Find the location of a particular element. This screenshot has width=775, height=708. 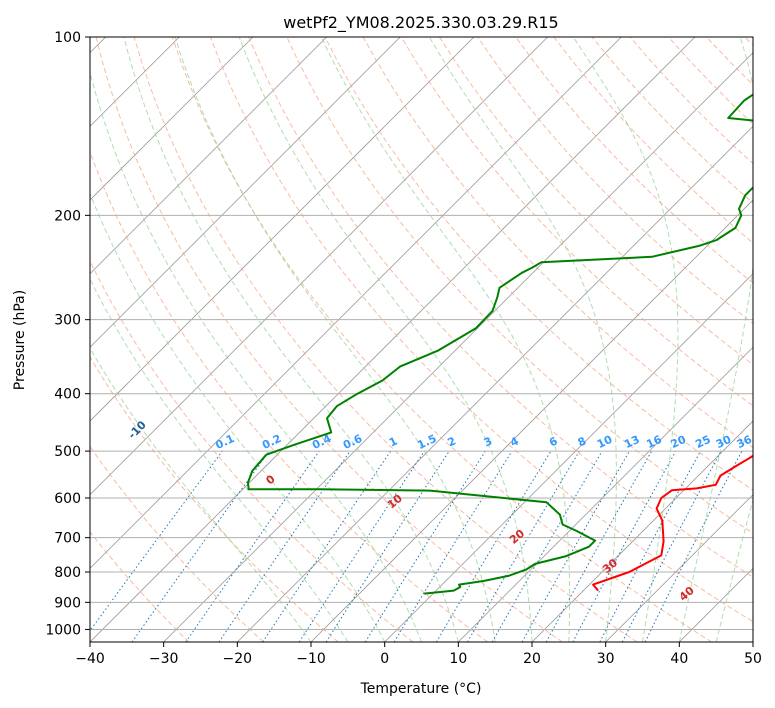

y-tick-label: 1000 is located at coordinates (63, 630).